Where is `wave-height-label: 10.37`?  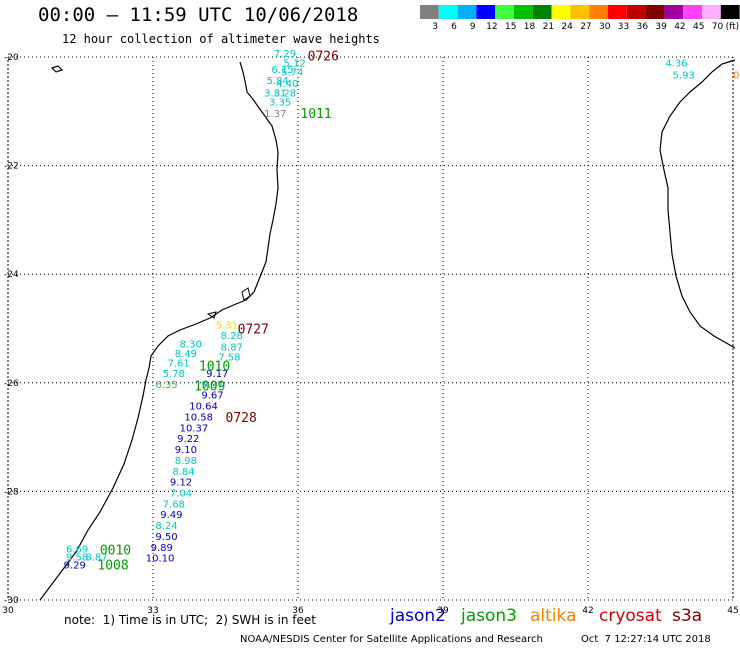
wave-height-label: 10.37 is located at coordinates (194, 428).